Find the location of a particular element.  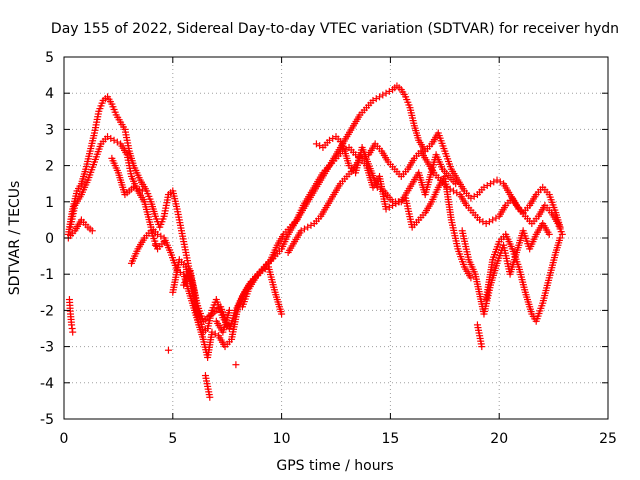

y-tick-label: -5 is located at coordinates (47, 420).